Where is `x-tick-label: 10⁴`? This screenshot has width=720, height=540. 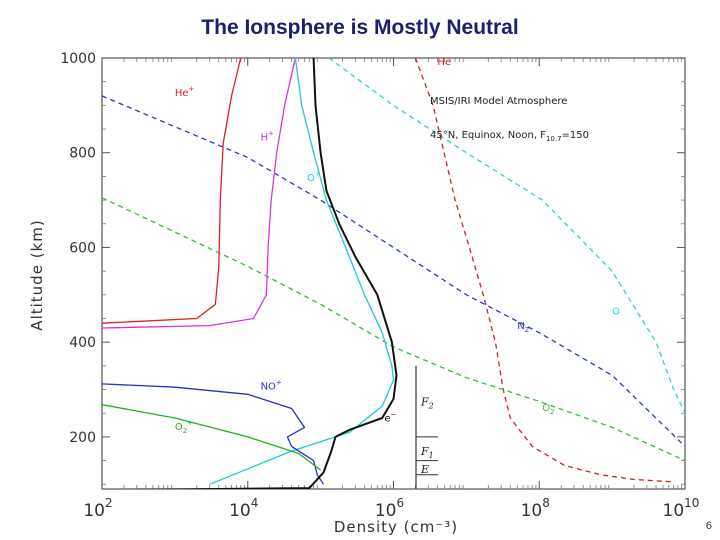 x-tick-label: 10⁴ is located at coordinates (243, 508).